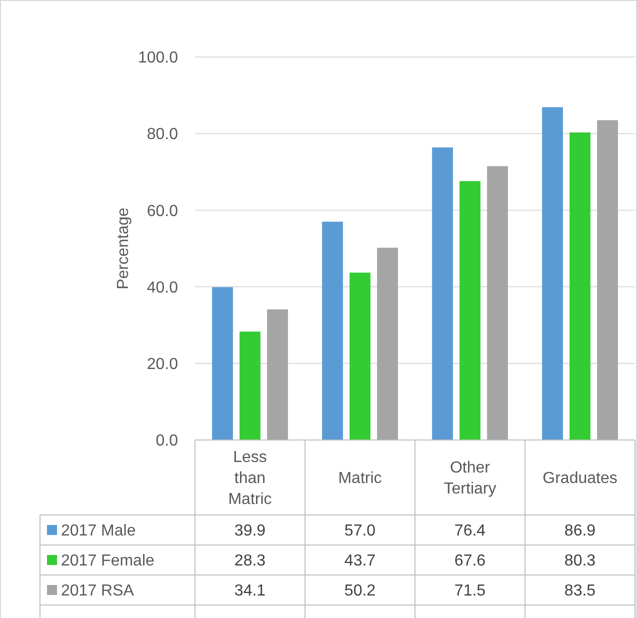  Describe the element at coordinates (98, 531) in the screenshot. I see `legend-label: 2017 Male` at that location.